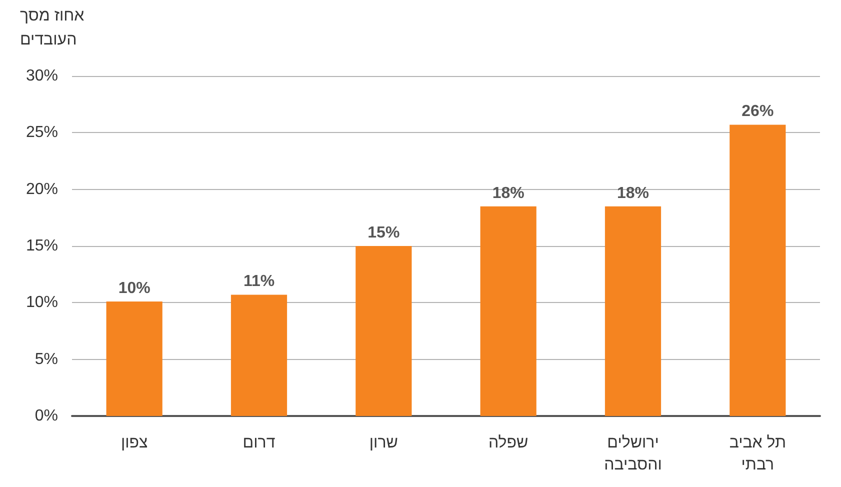 The height and width of the screenshot is (487, 841). Describe the element at coordinates (633, 454) in the screenshot. I see `x-tick-label: ירושלים והסביבה` at that location.